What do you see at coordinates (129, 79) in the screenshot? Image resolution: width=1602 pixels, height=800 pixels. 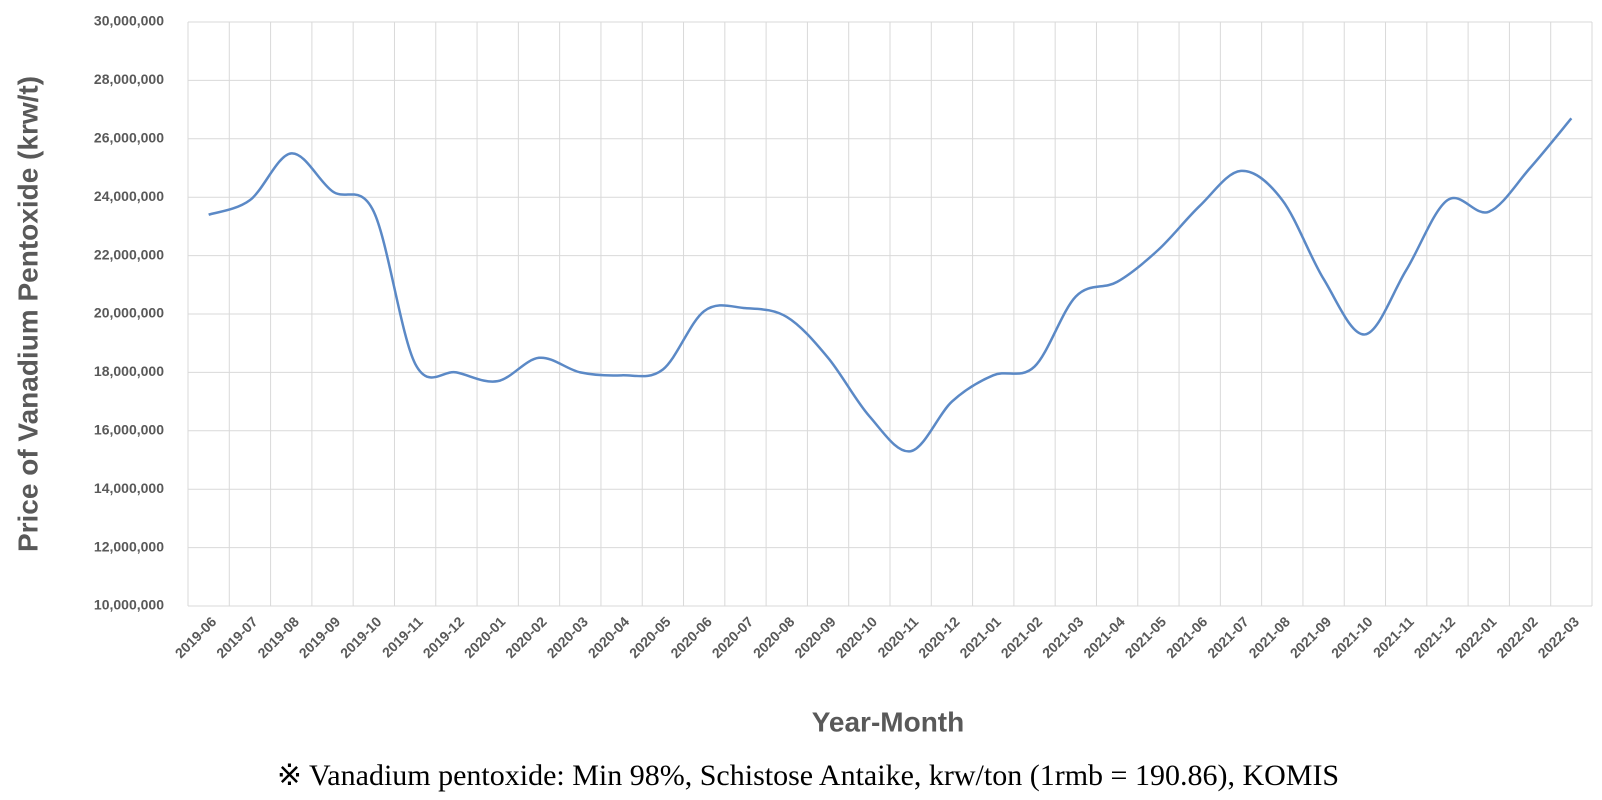 I see `y-tick-label: 28,000,000` at bounding box center [129, 79].